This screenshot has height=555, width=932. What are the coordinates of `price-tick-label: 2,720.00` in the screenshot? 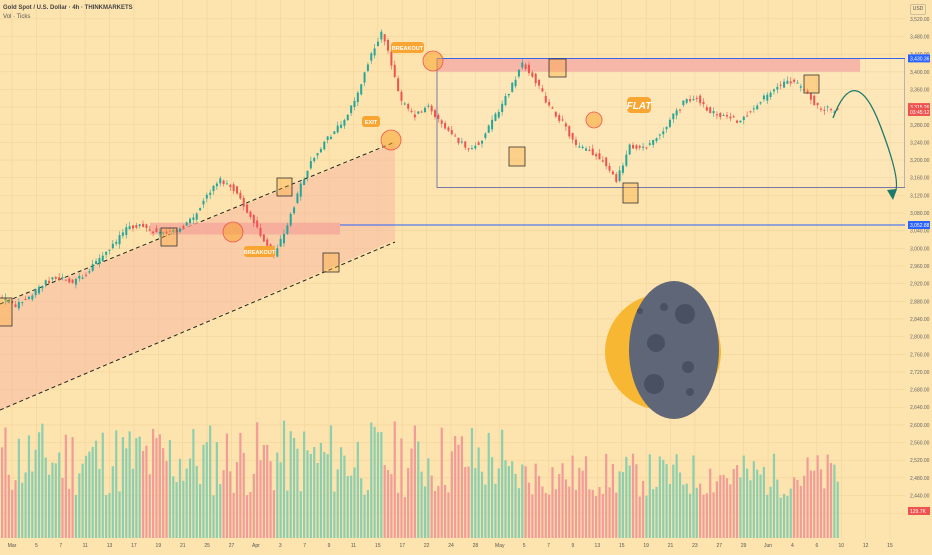 It's located at (920, 373).